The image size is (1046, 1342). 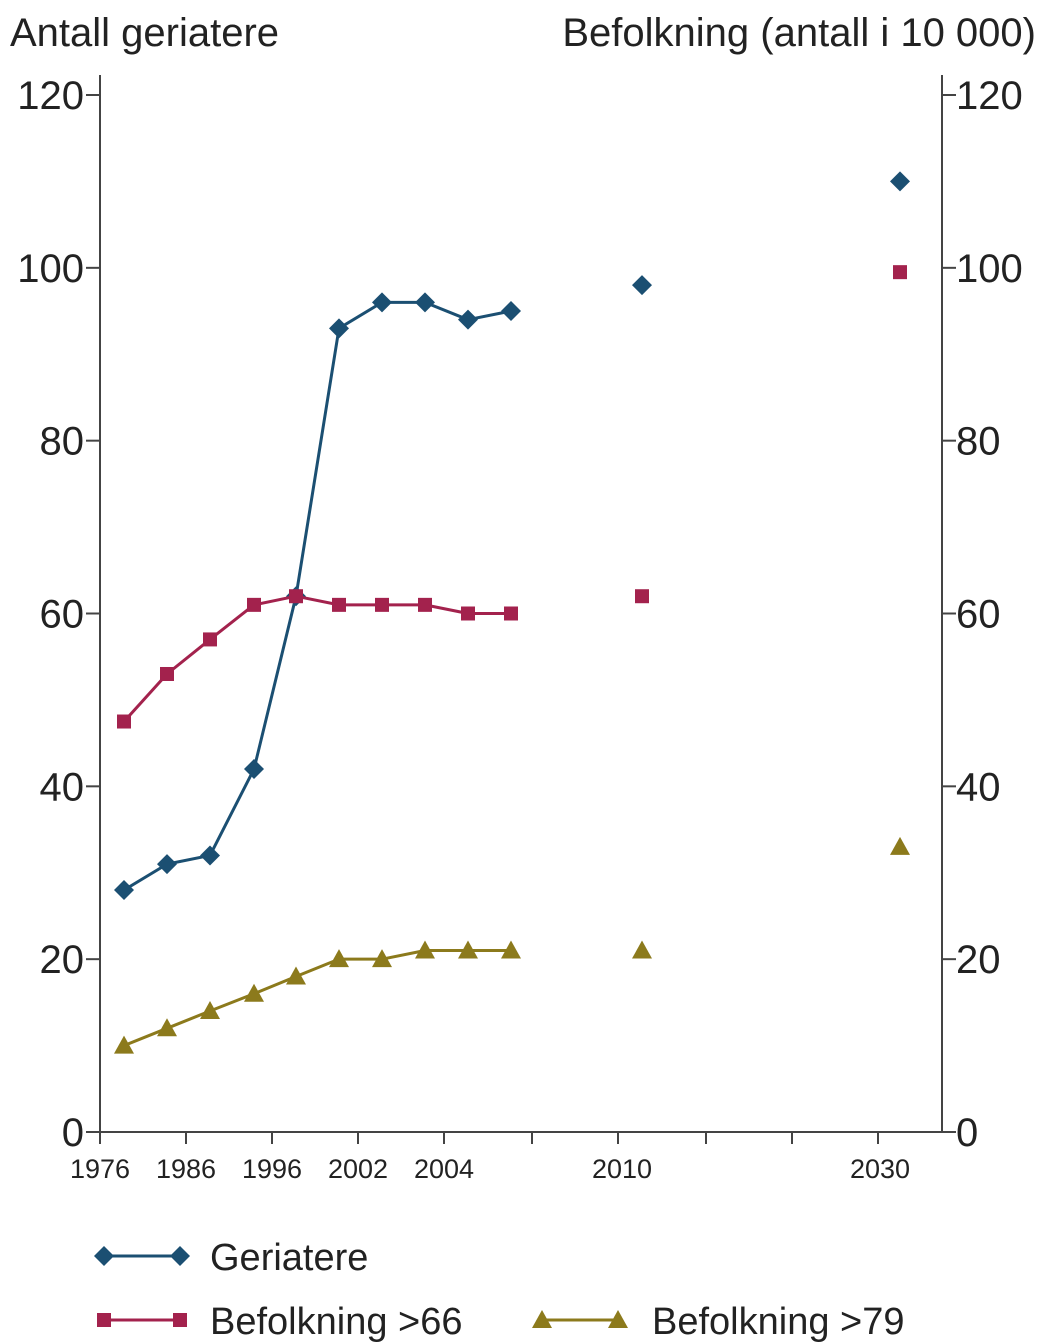 What do you see at coordinates (358, 1169) in the screenshot?
I see `x-tick-label: 2002` at bounding box center [358, 1169].